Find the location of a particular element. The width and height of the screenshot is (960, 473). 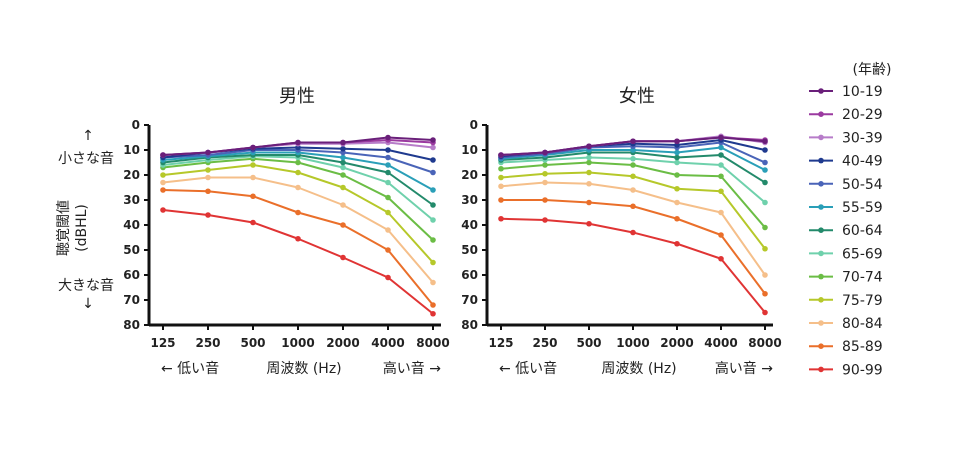

x-tick-label: 1000 is located at coordinates (632, 343).